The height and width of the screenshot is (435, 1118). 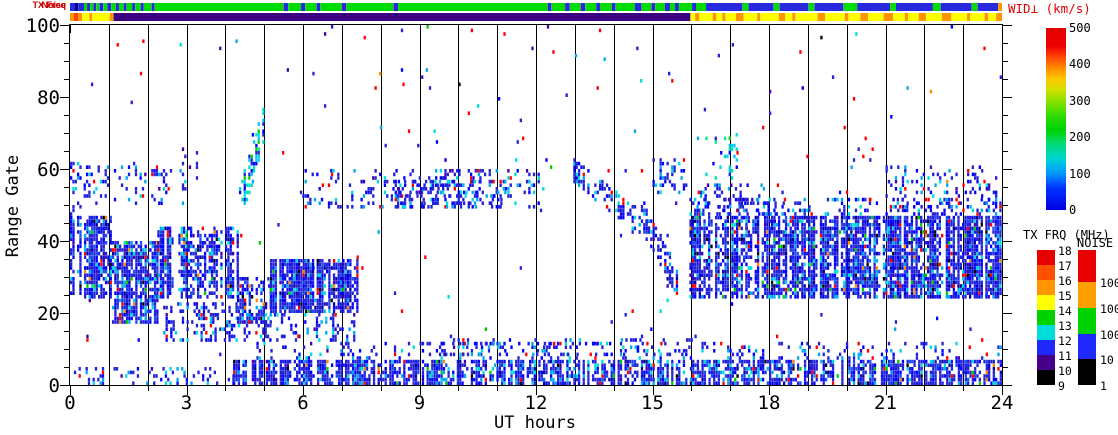 What do you see at coordinates (13, 206) in the screenshot?
I see `y-axis-title: Range Gate` at bounding box center [13, 206].